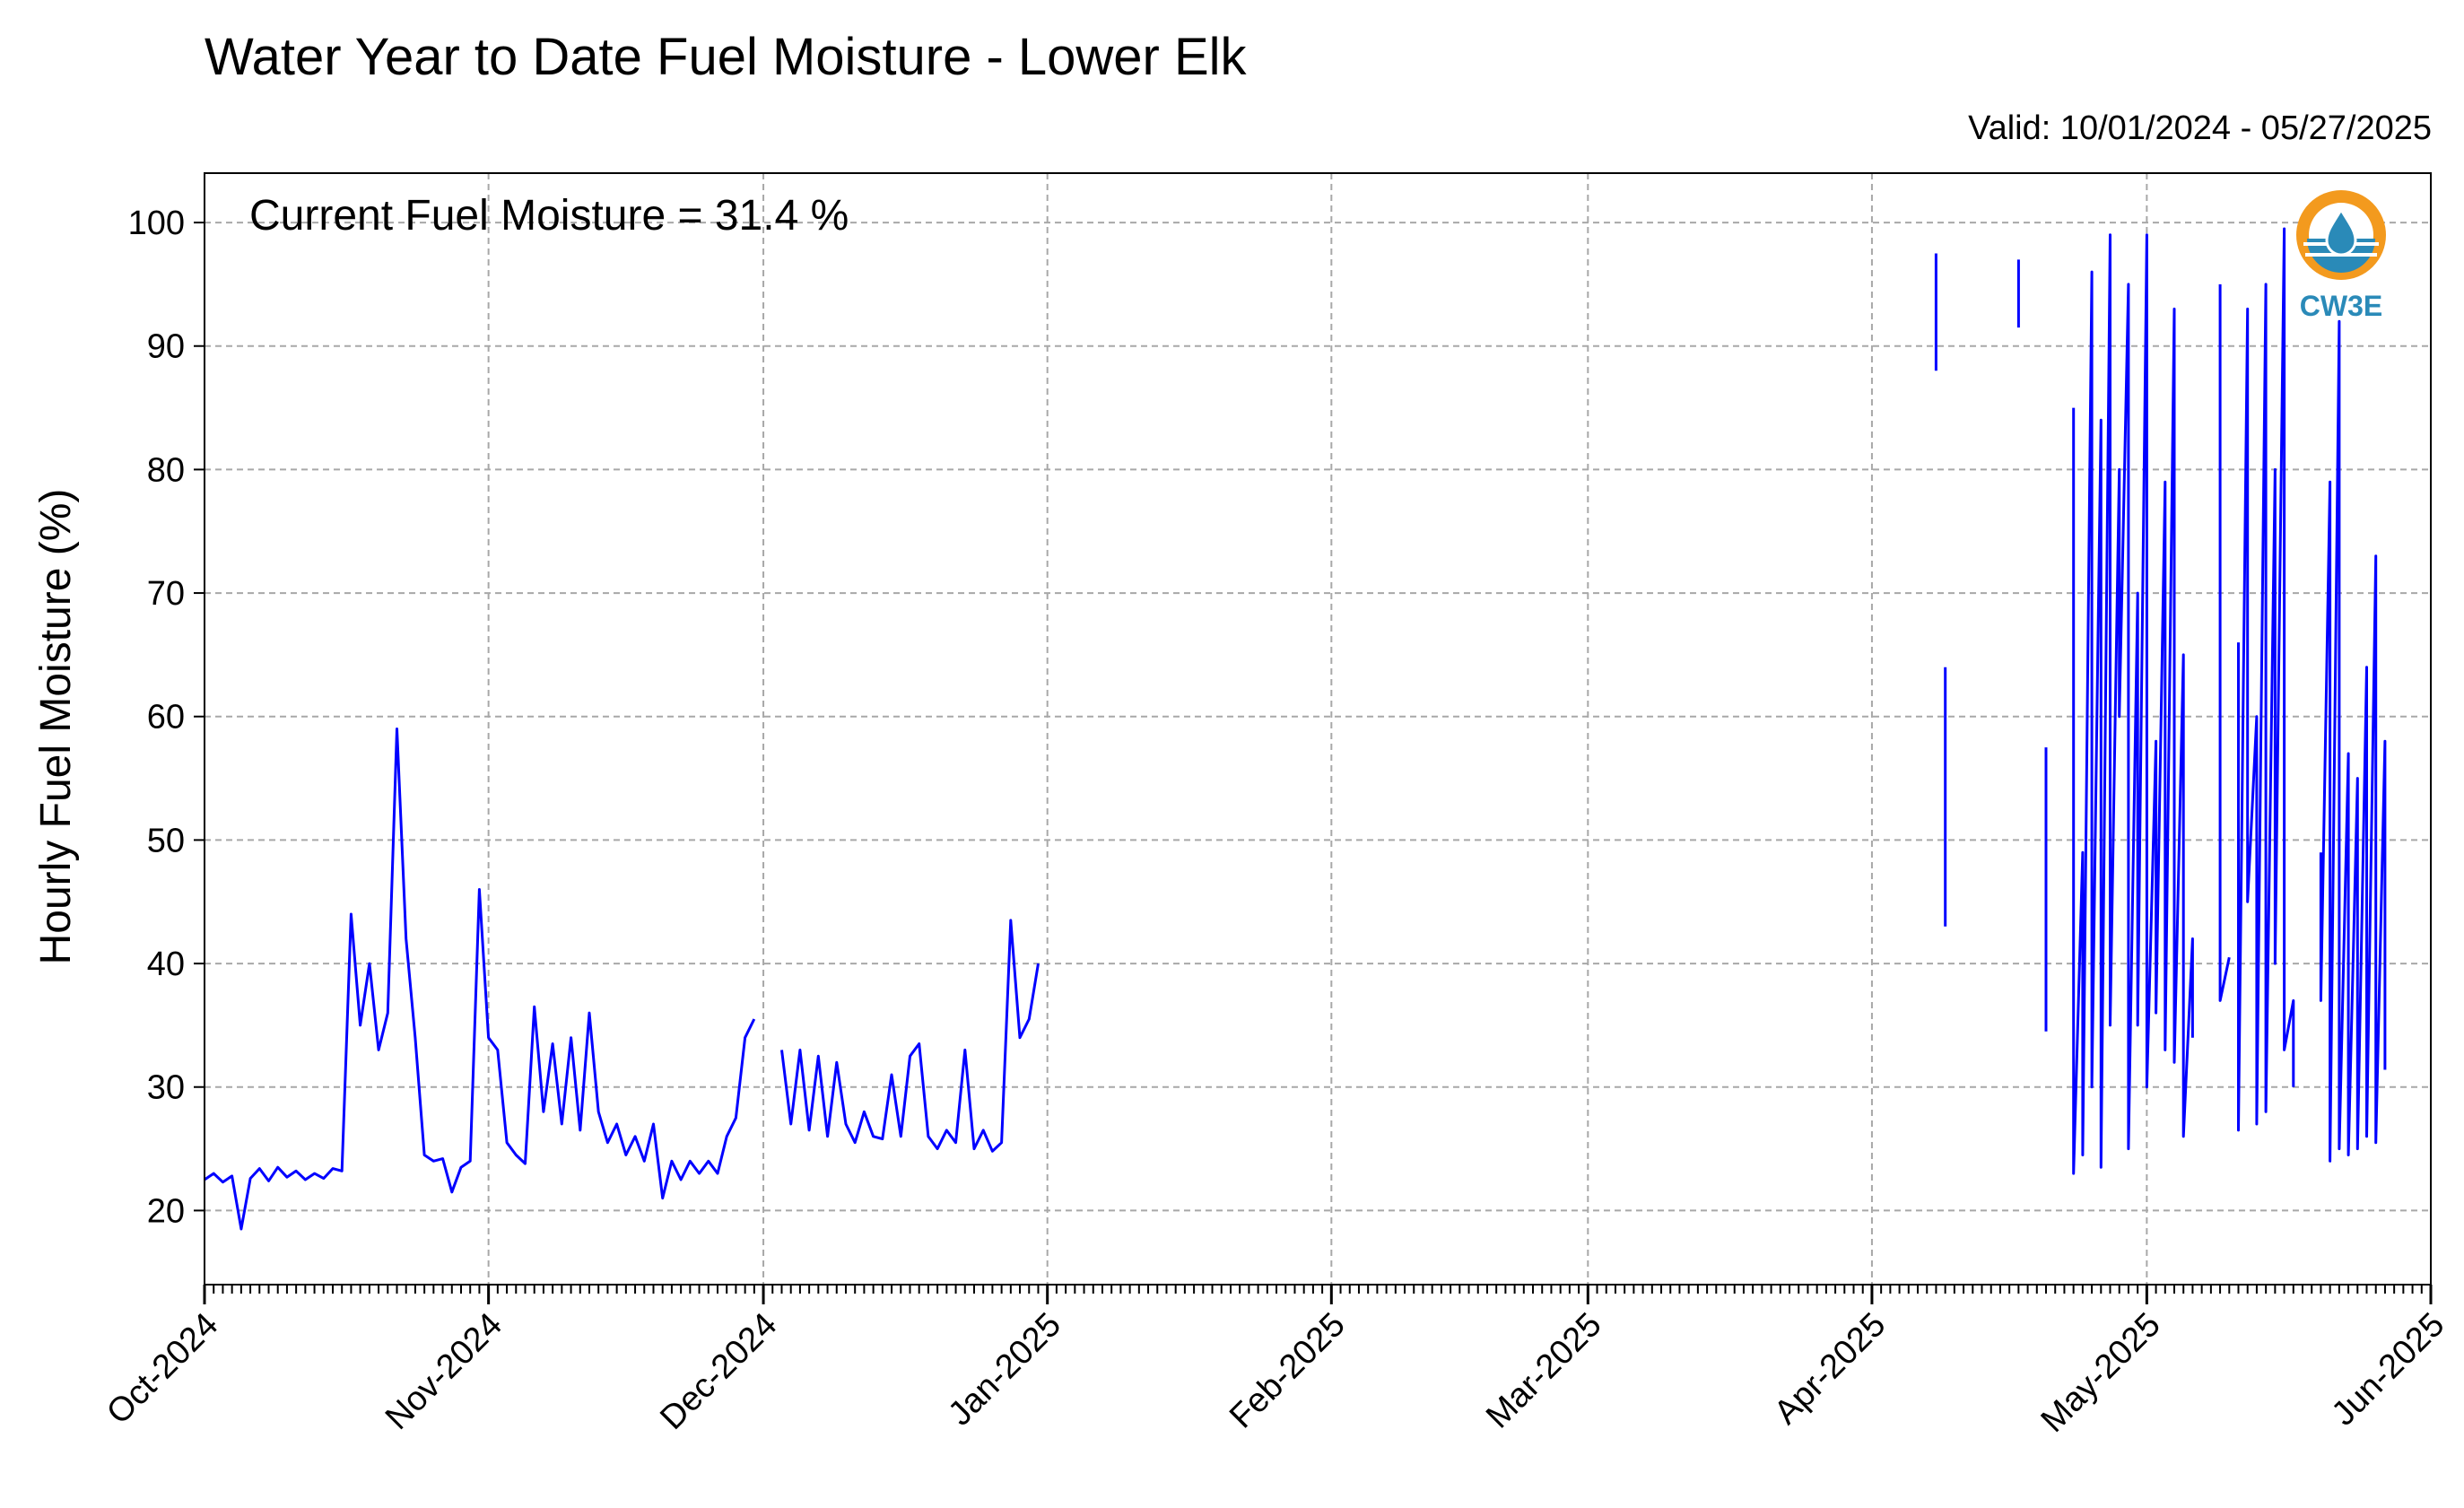 The width and height of the screenshot is (2464, 1508). I want to click on x-tick-label: Oct-2024, so click(162, 1369).